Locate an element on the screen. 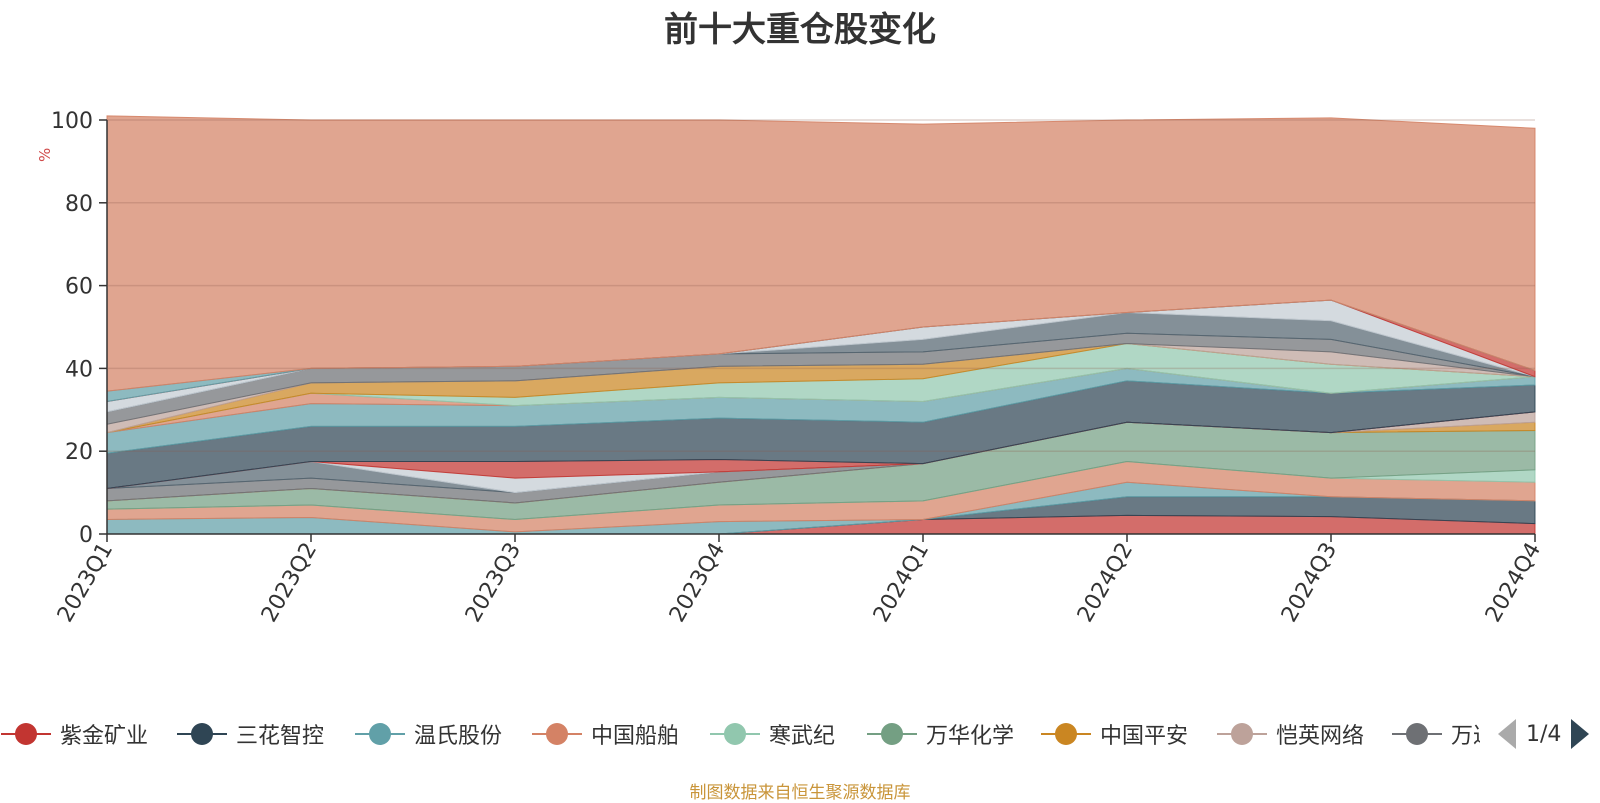 This screenshot has height=803, width=1600. legend-page-indicator: 1/4 is located at coordinates (1544, 734).